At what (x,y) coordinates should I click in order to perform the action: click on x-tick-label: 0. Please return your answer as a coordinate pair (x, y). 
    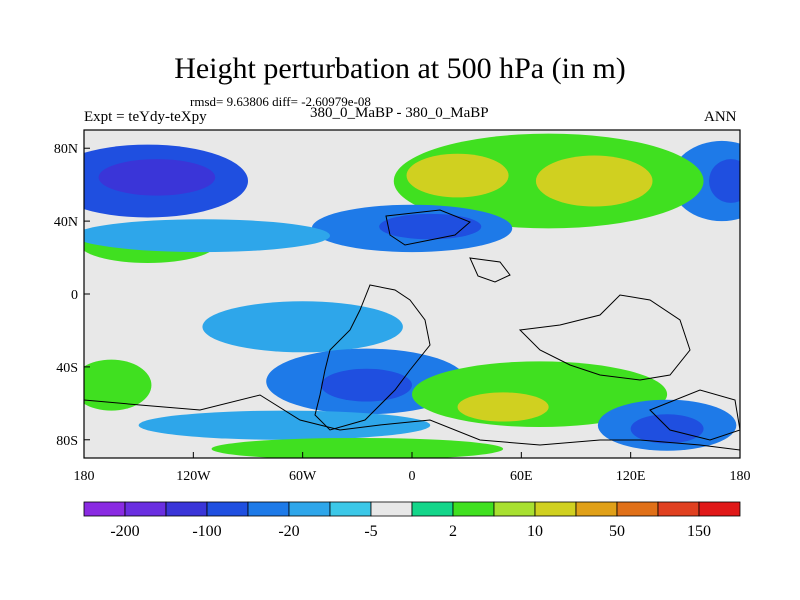
    Looking at the image, I should click on (412, 476).